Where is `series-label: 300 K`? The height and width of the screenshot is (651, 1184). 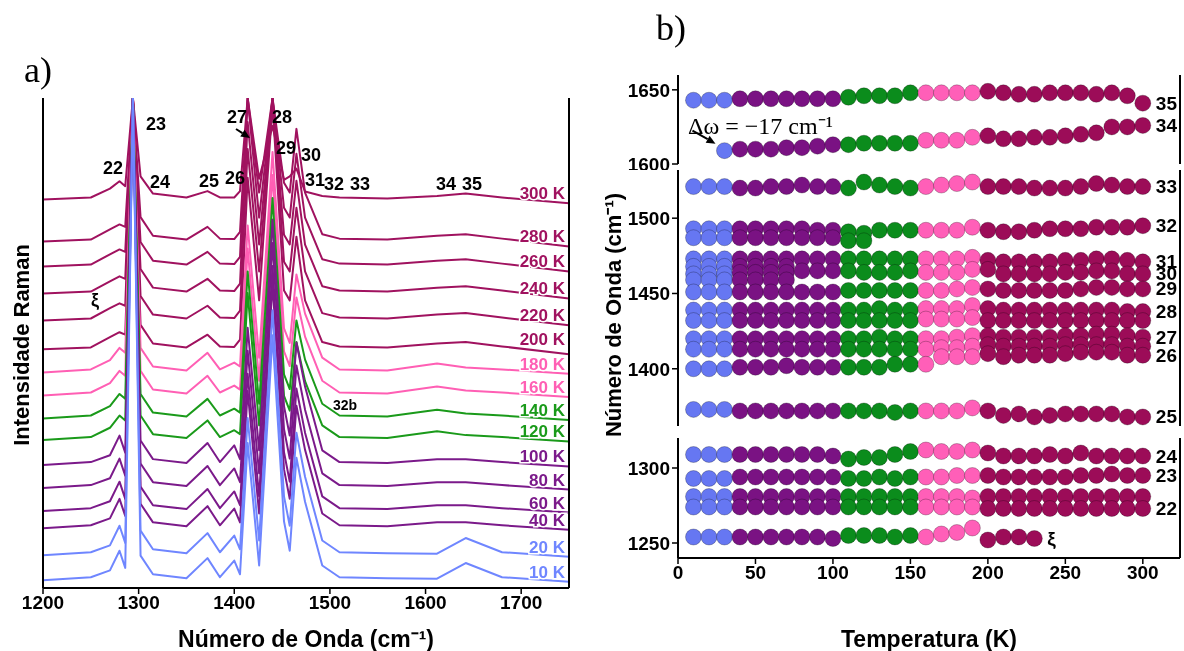 series-label: 300 K is located at coordinates (542, 194).